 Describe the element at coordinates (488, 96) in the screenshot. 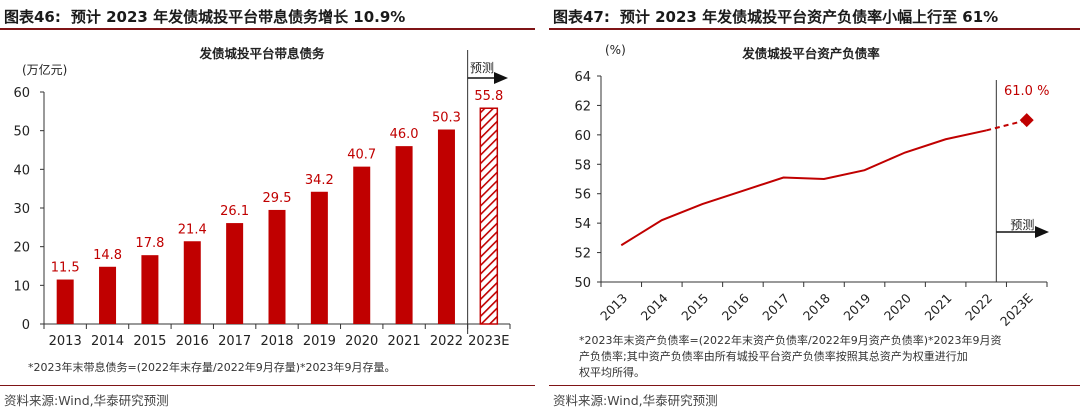

I see `data-label: 55.8` at that location.